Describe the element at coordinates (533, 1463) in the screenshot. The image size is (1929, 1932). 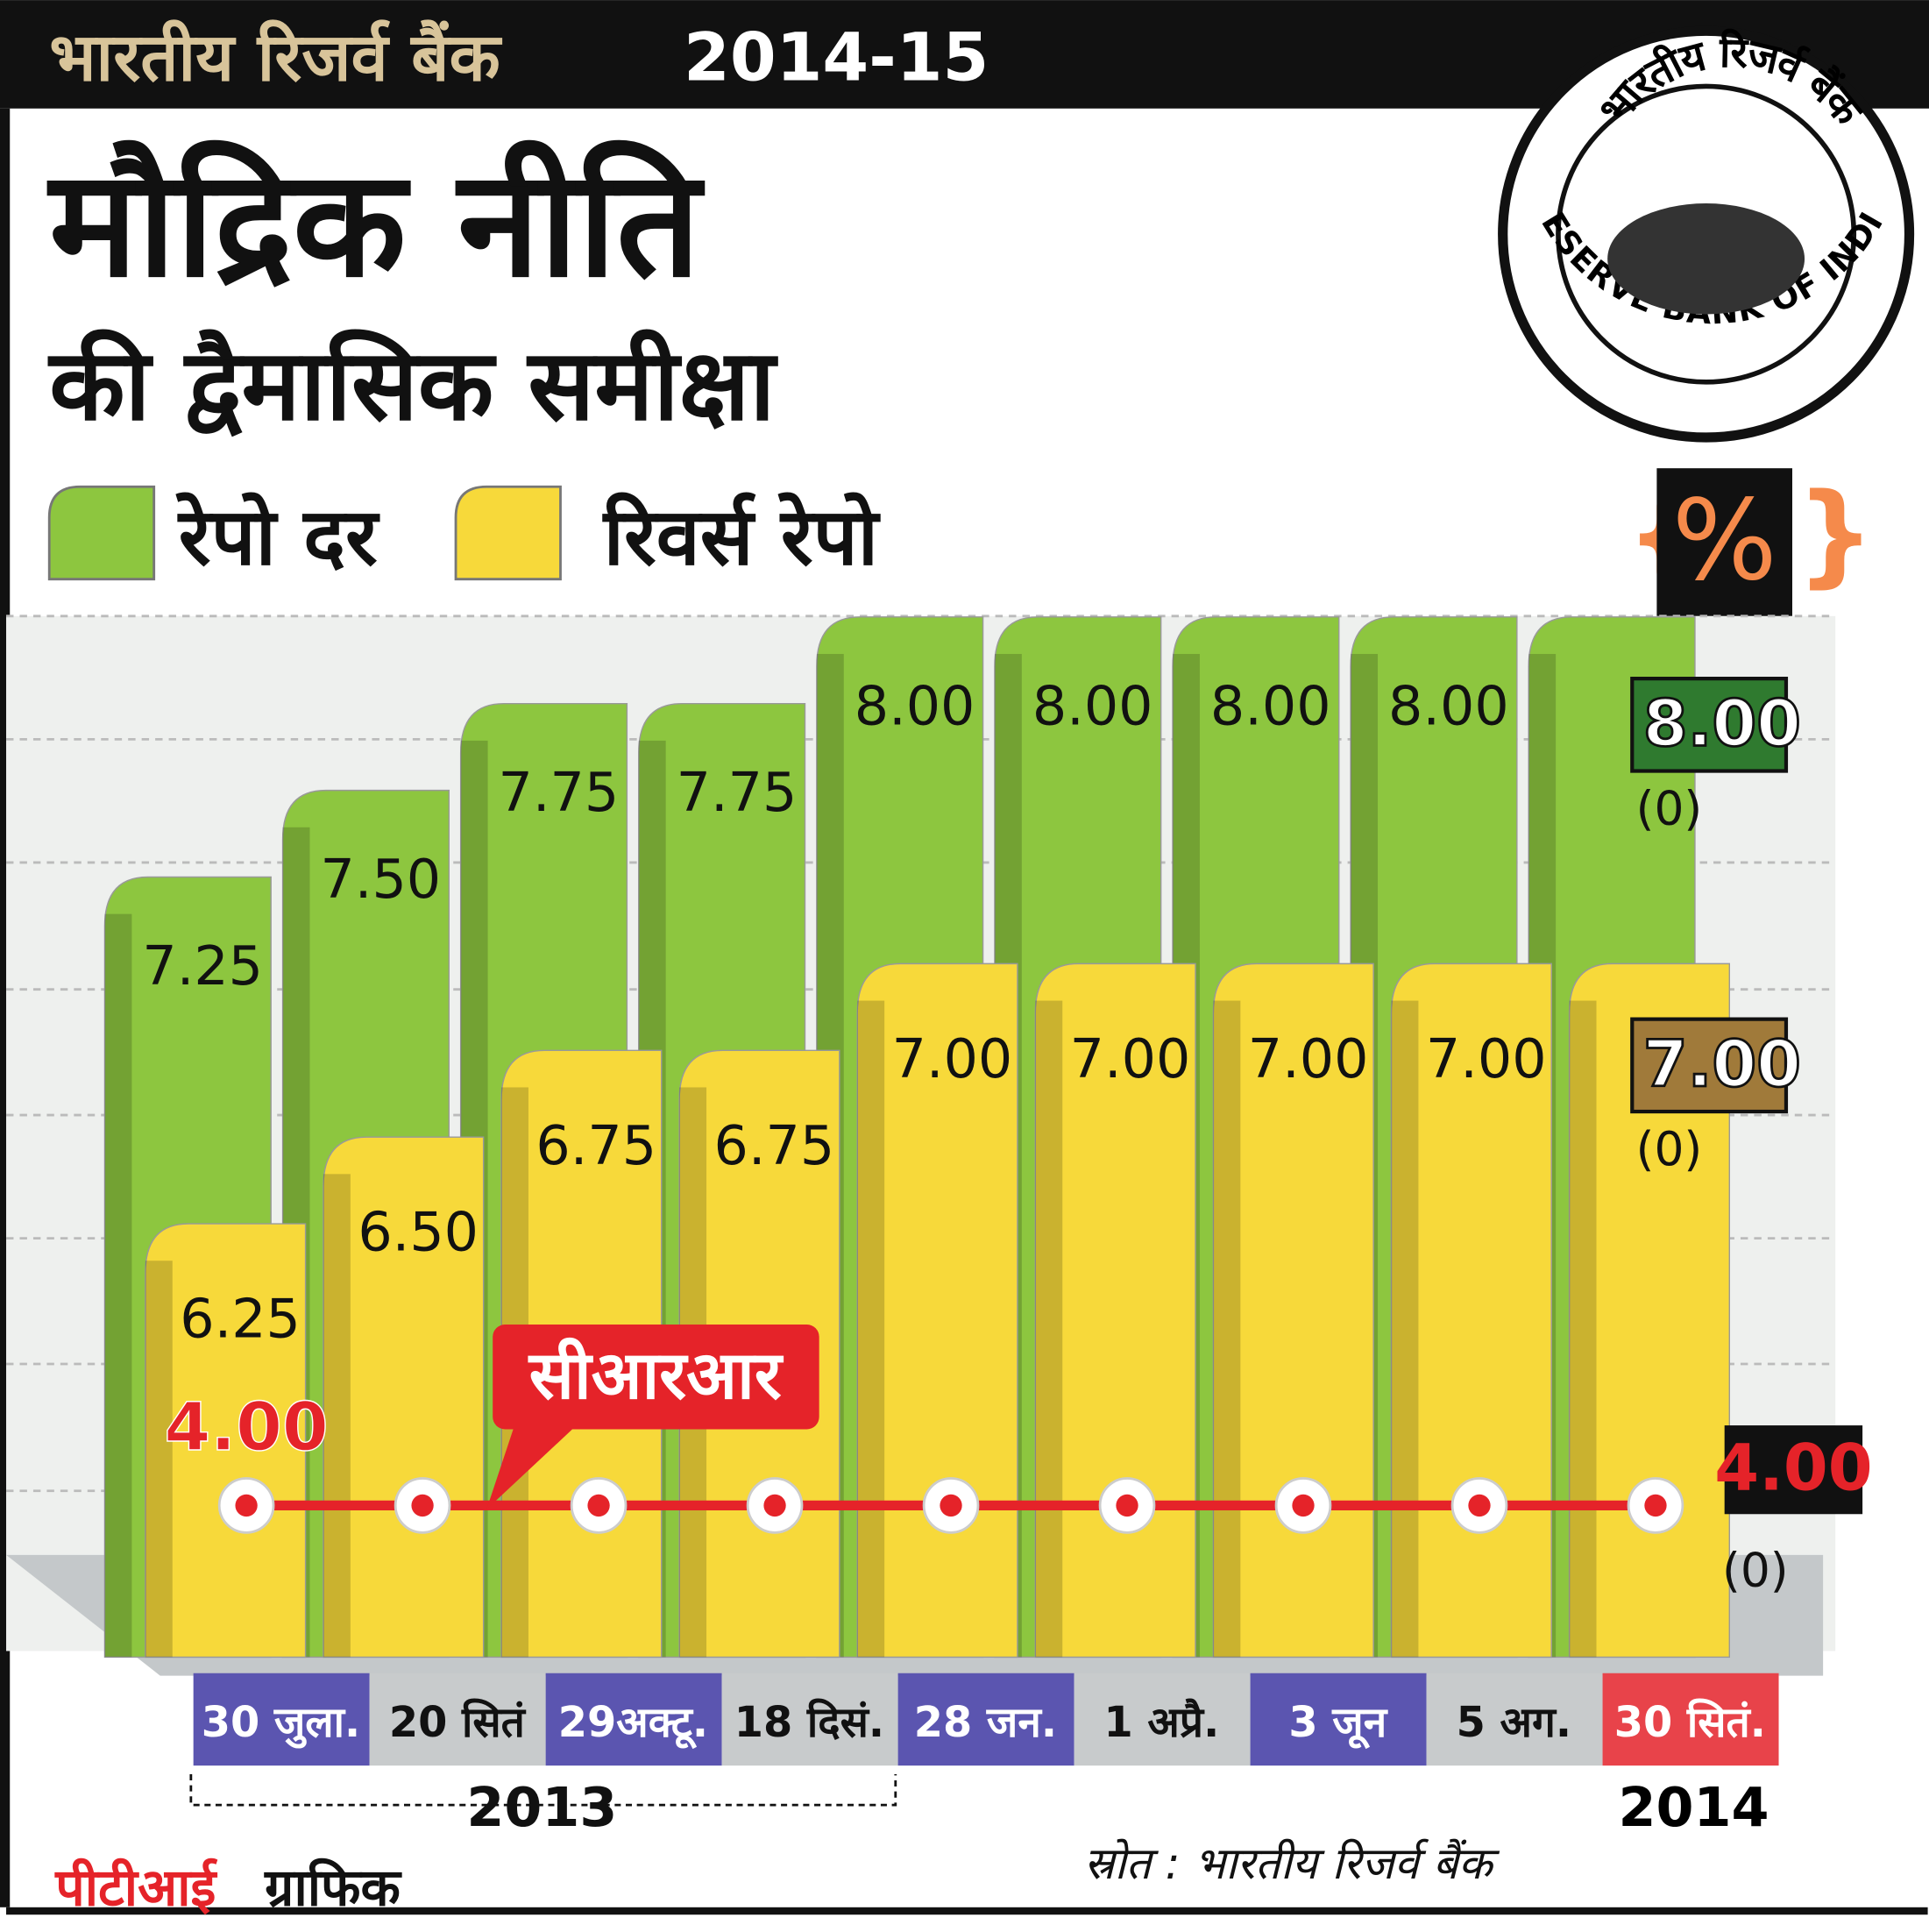
I see `callout-pointer` at that location.